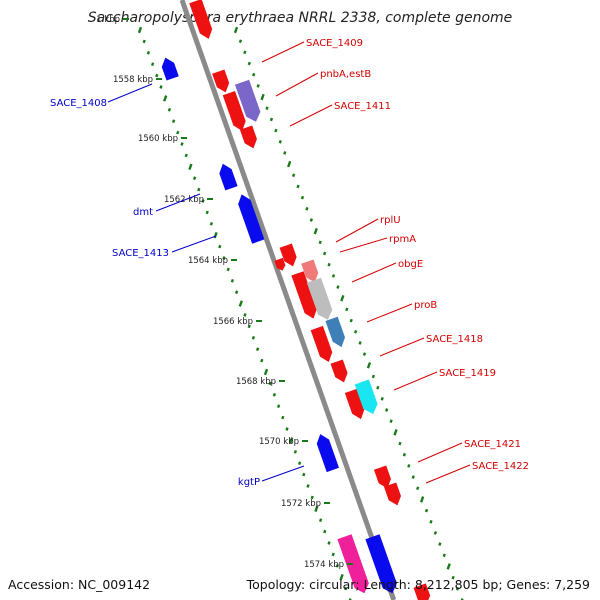  Describe the element at coordinates (133, 80) in the screenshot. I see `kbp-label: 1558 kbp` at that location.